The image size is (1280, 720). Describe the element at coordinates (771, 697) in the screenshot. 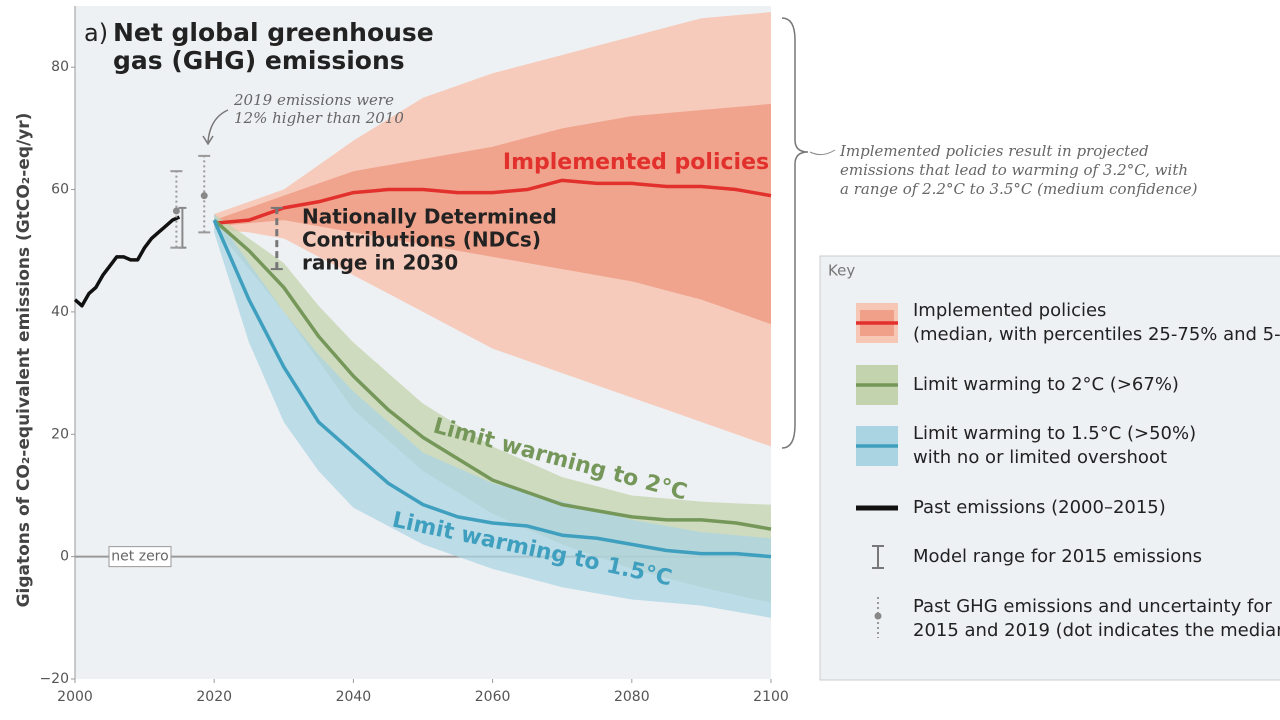

I see `x-tick-label: 2100` at that location.